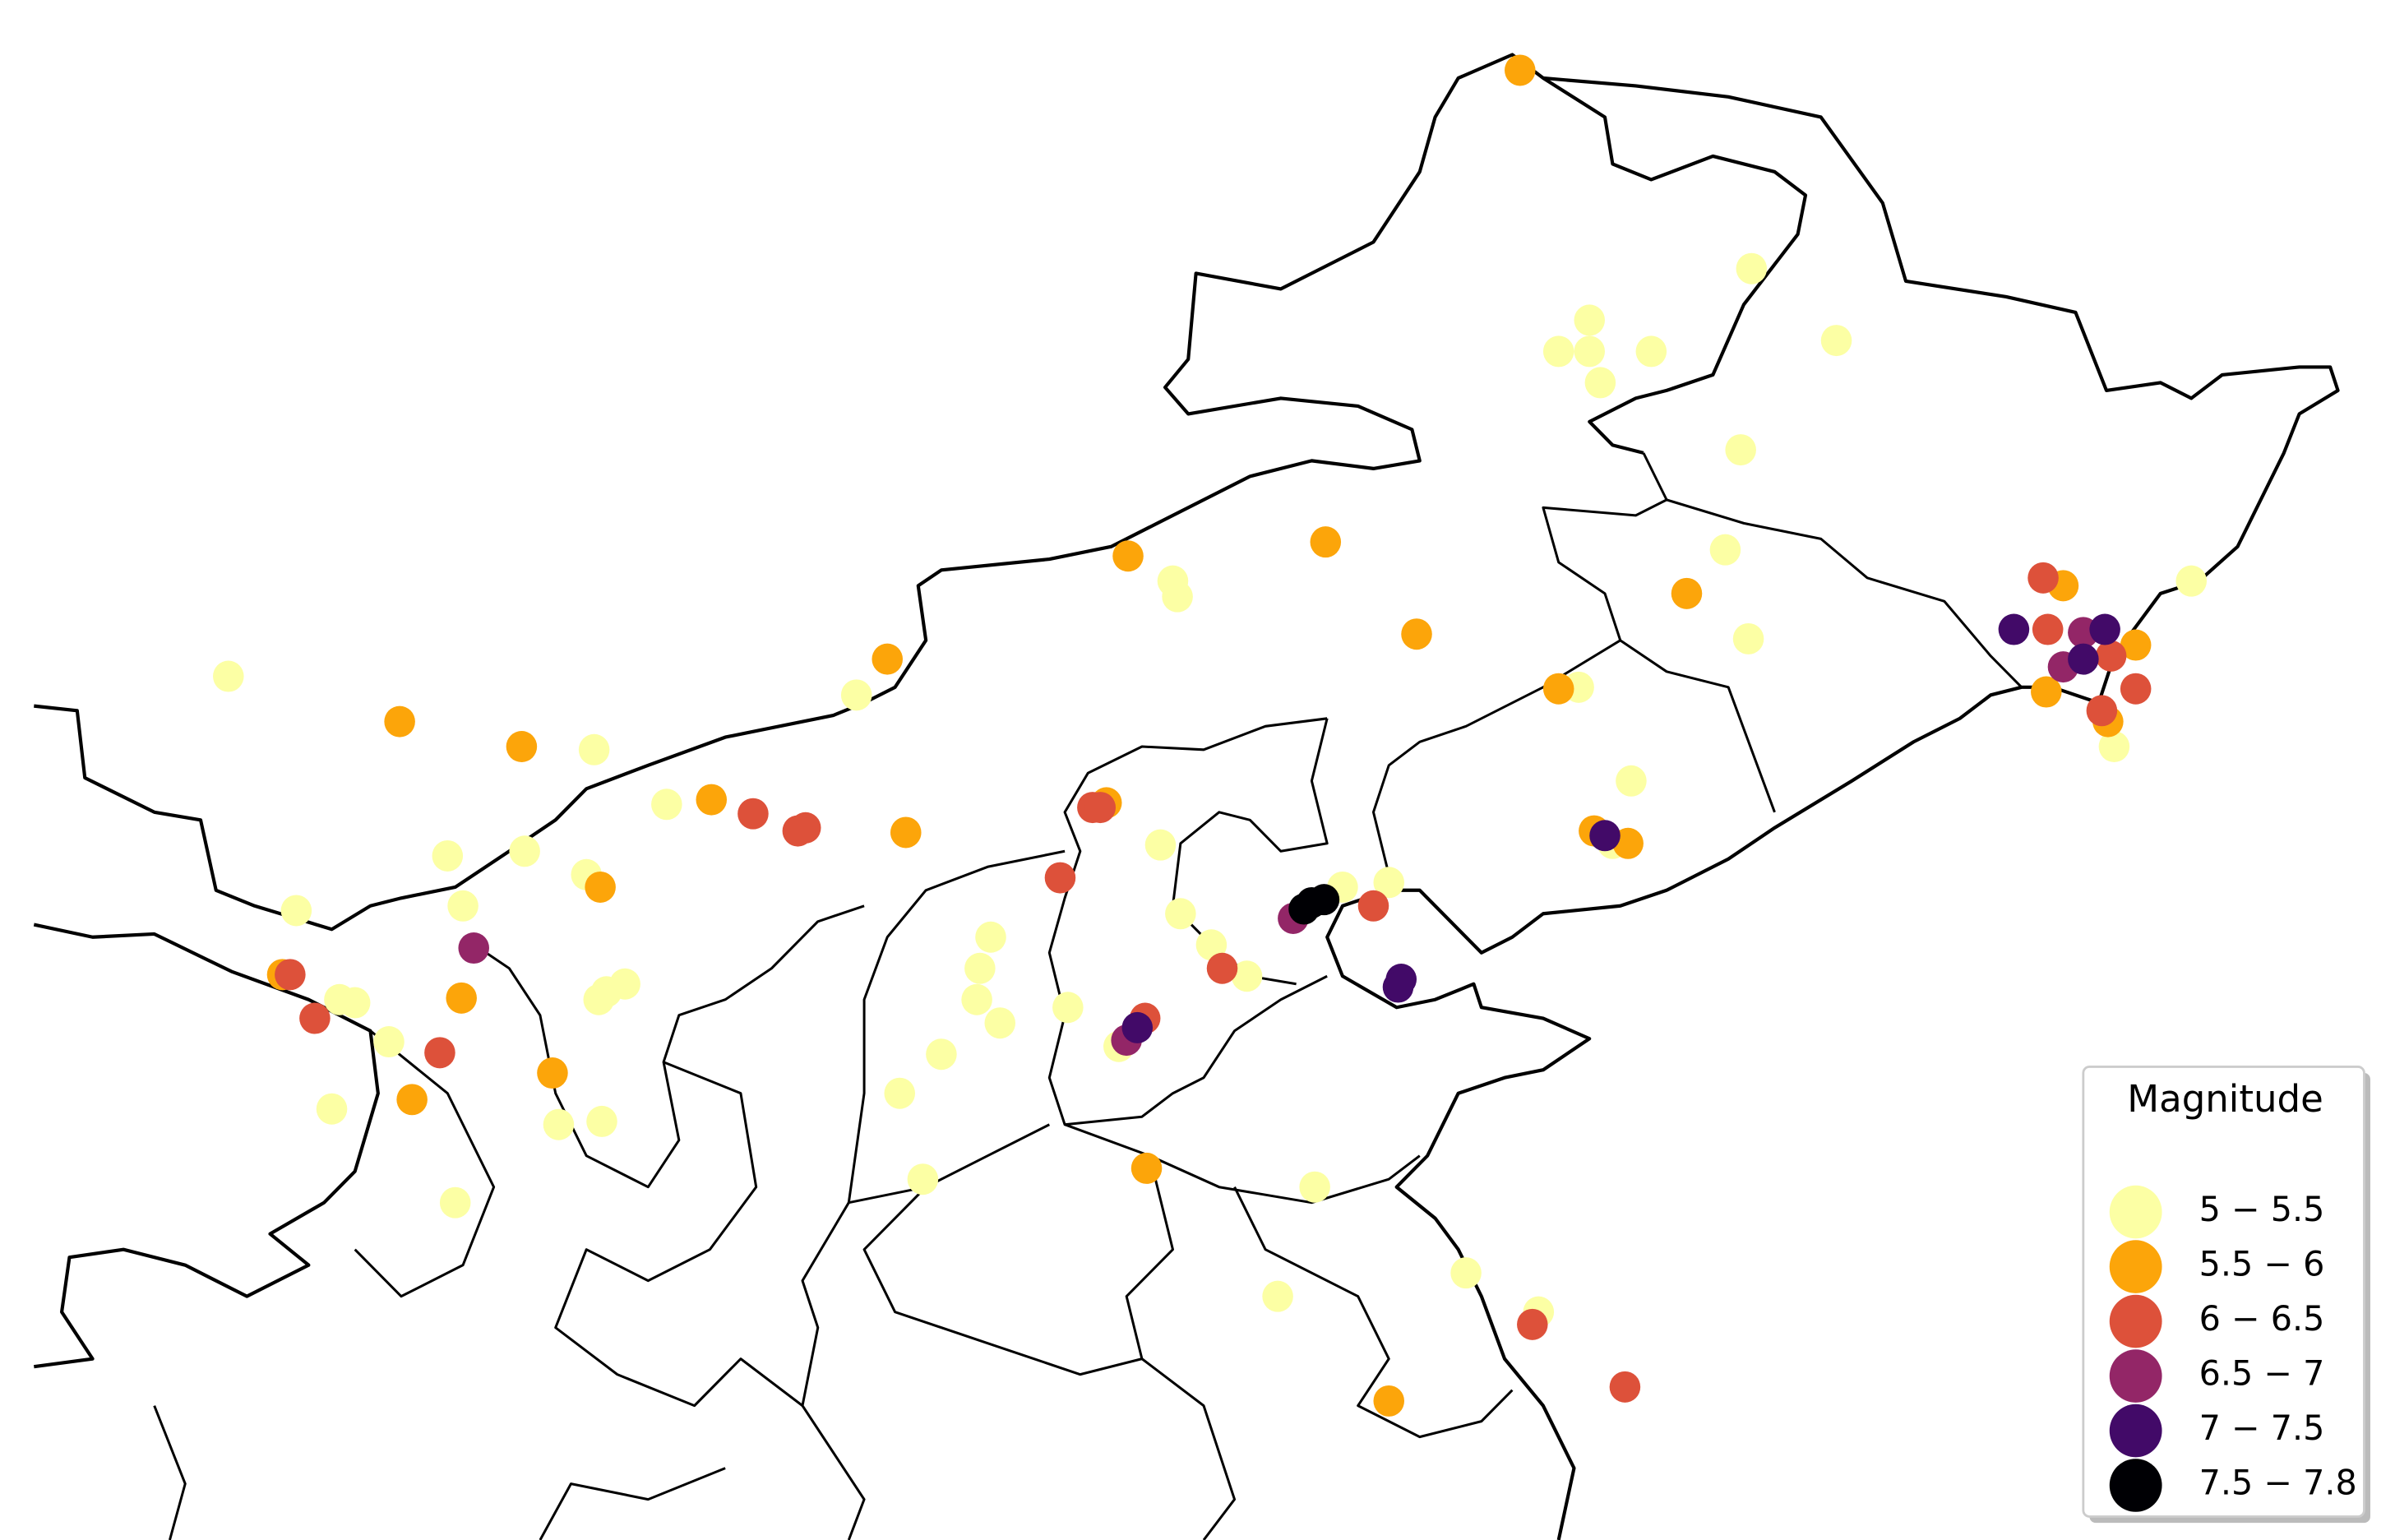 This screenshot has height=1540, width=2395. Describe the element at coordinates (2262, 1263) in the screenshot. I see `legend-label: 5.5 − 6` at that location.